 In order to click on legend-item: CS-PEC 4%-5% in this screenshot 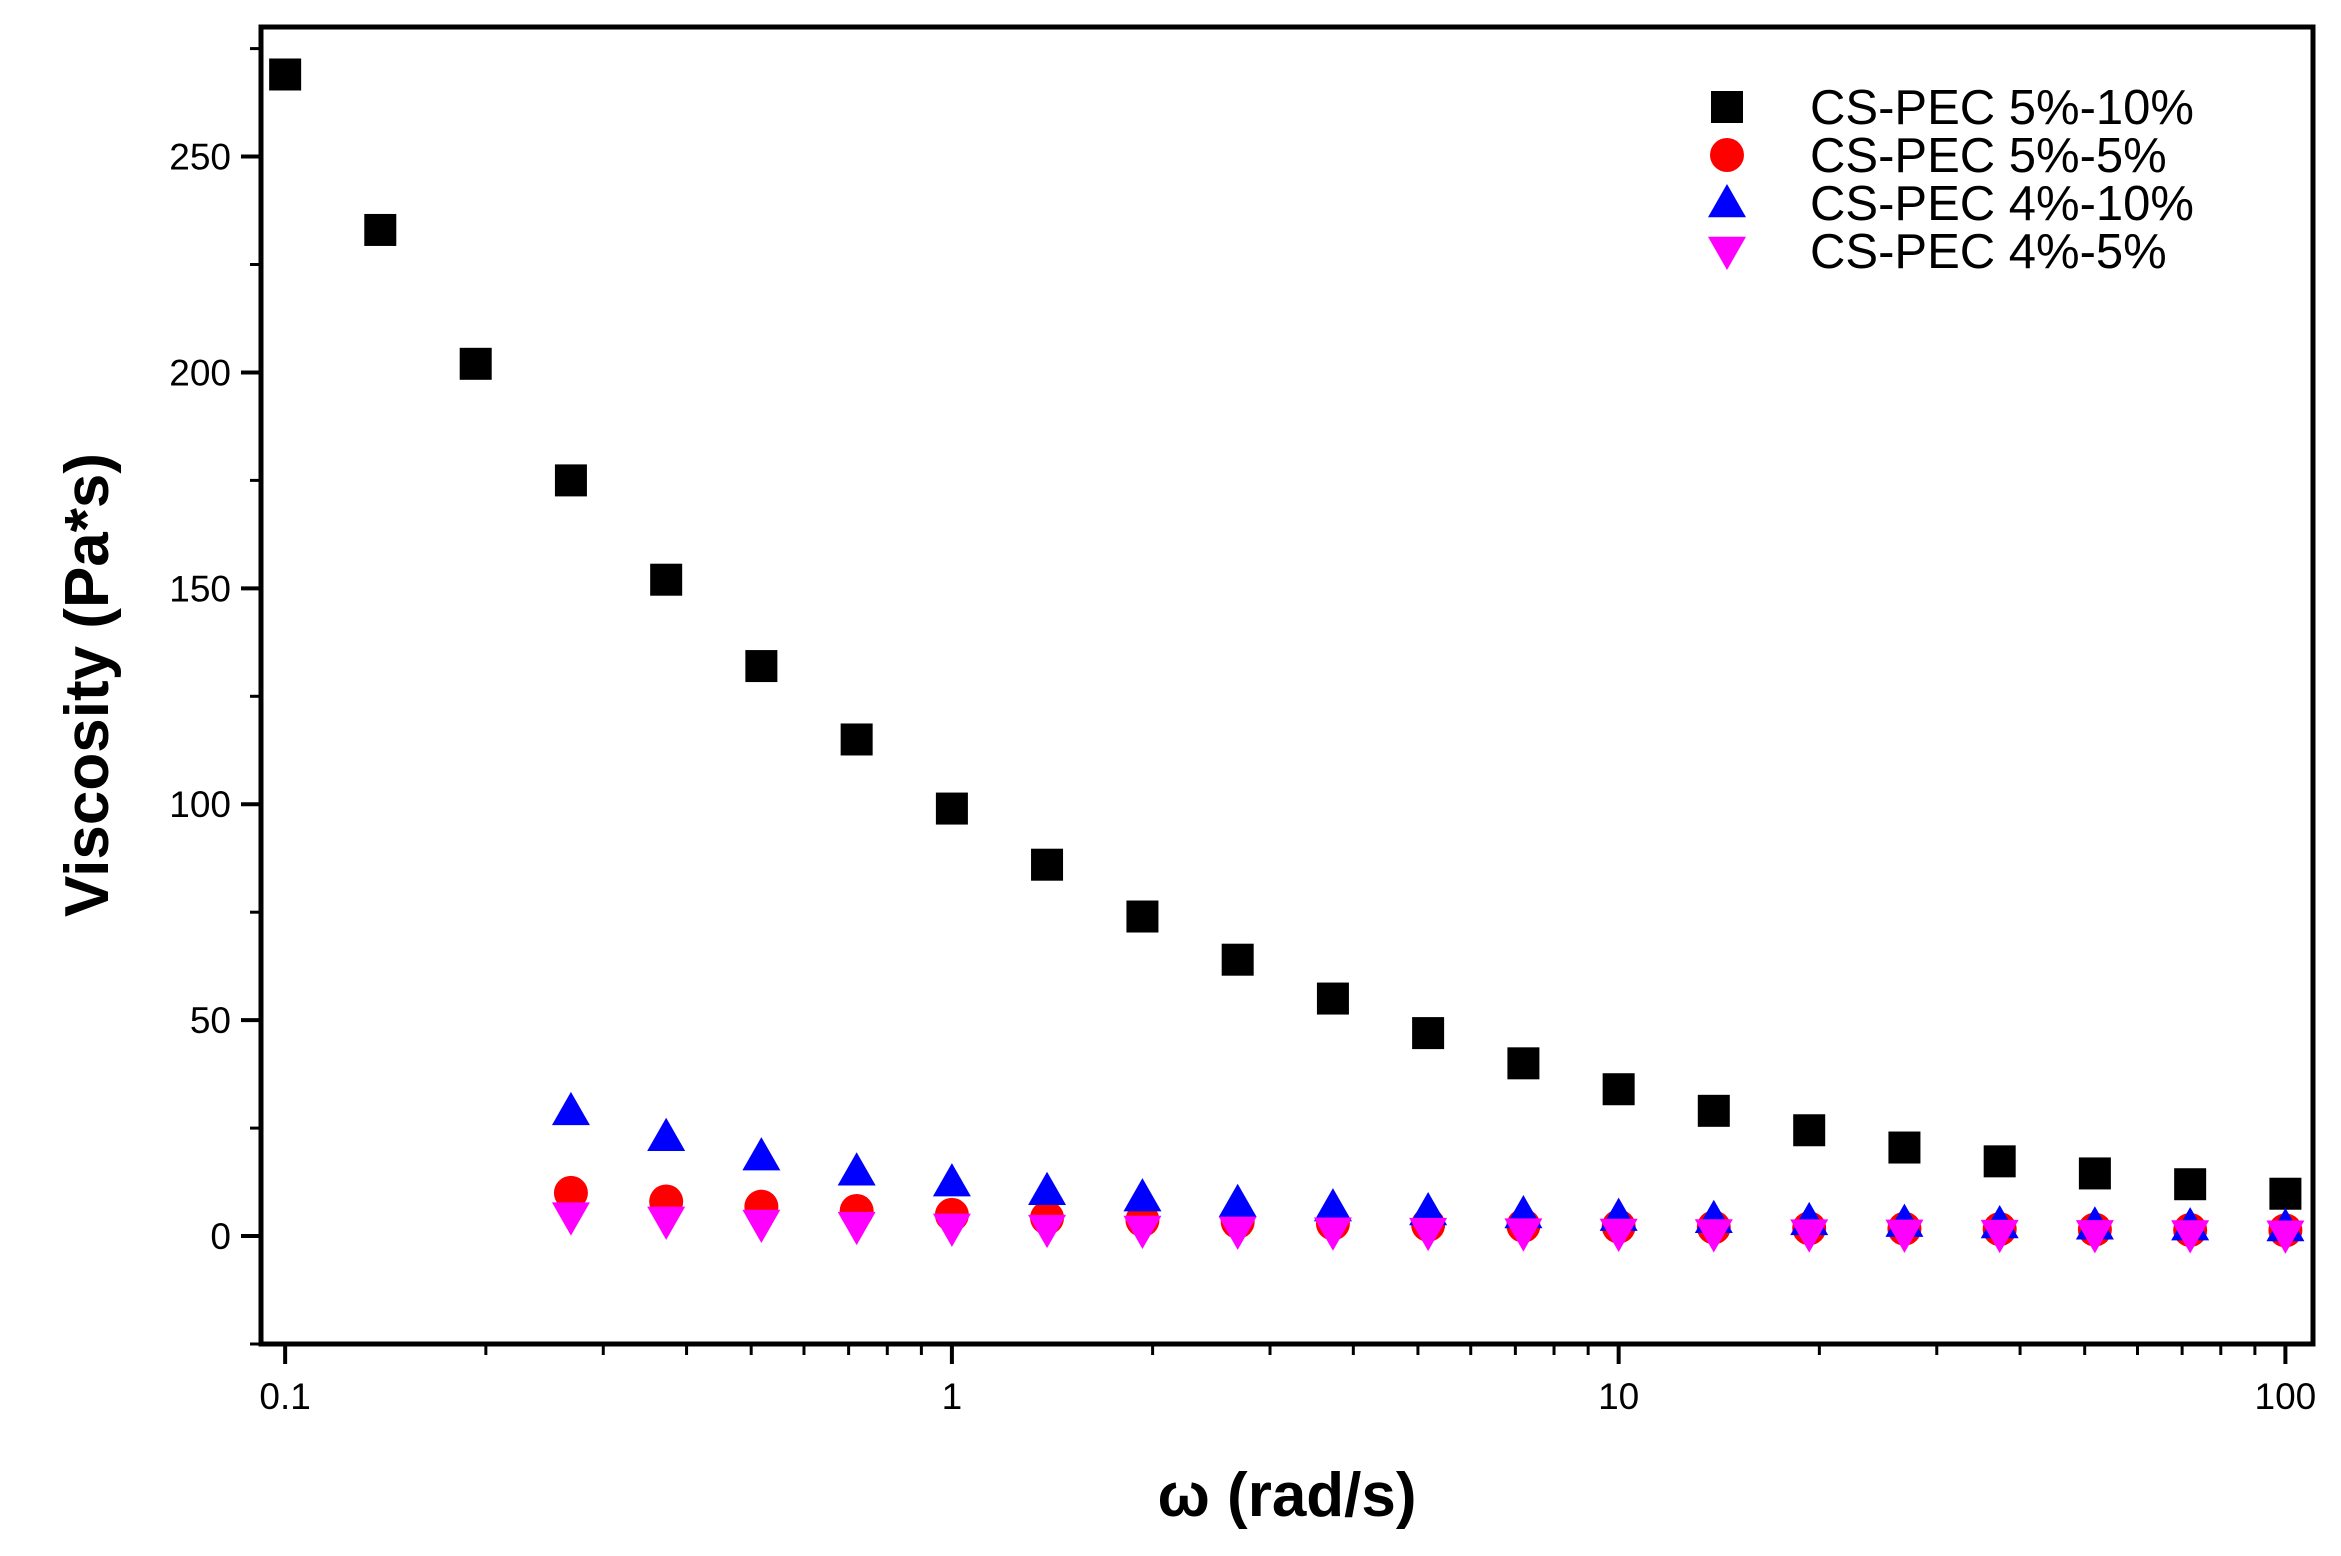, I will do `click(1937, 252)`.